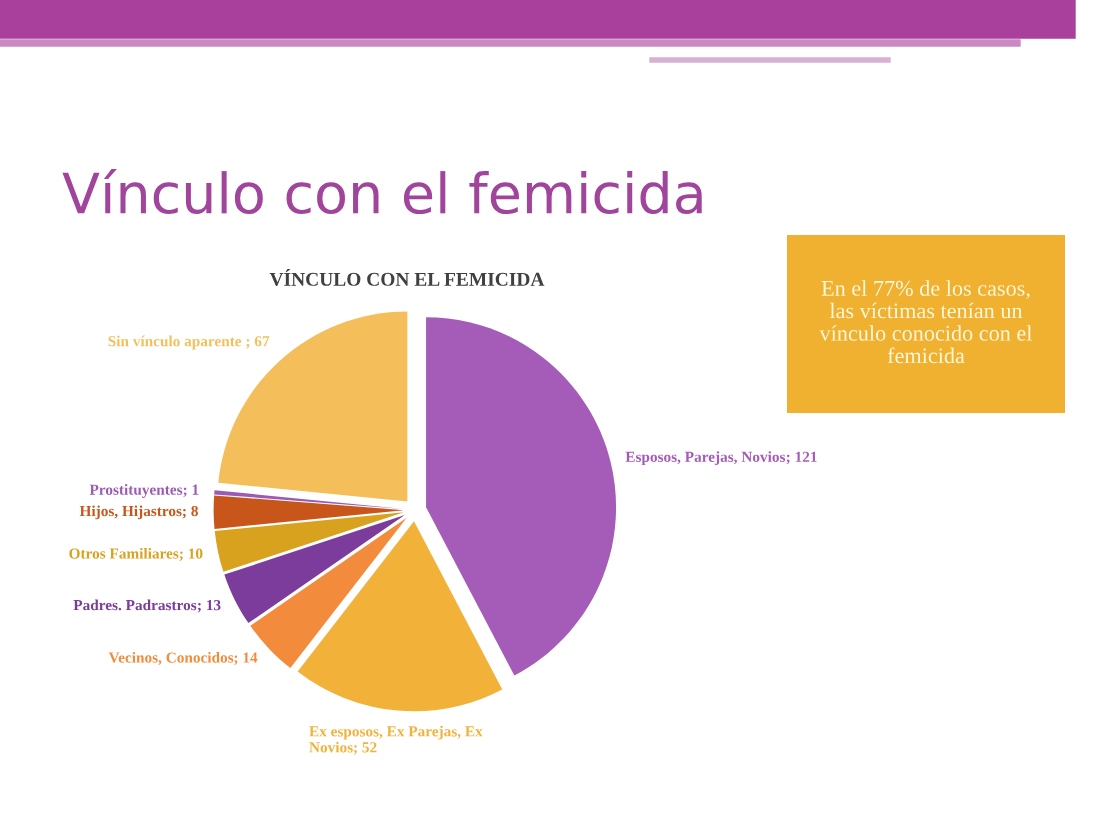 This screenshot has width=1100, height=822. Describe the element at coordinates (136, 491) in the screenshot. I see `slice-label: Prostituyentes` at that location.